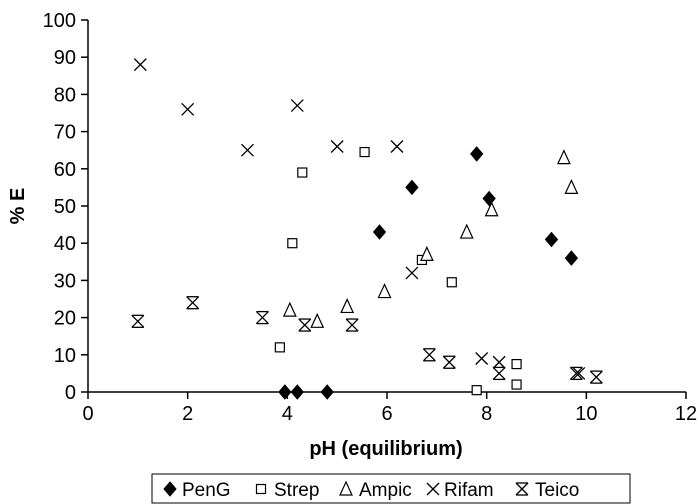  Describe the element at coordinates (87, 414) in the screenshot. I see `x-tick-label: 0` at that location.